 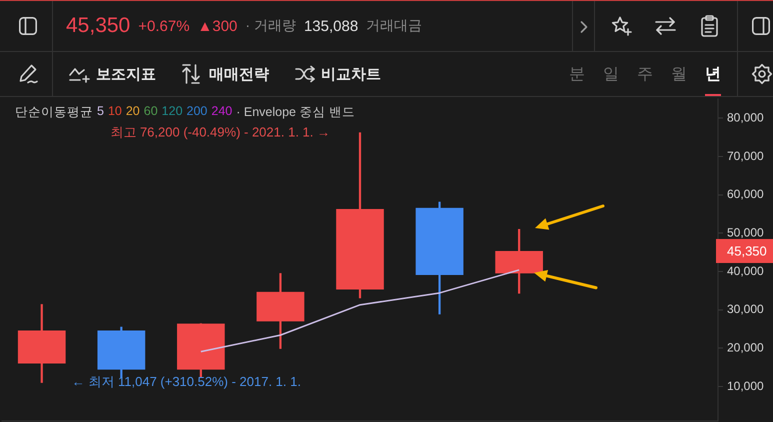 I want to click on text: 일, so click(x=611, y=74).